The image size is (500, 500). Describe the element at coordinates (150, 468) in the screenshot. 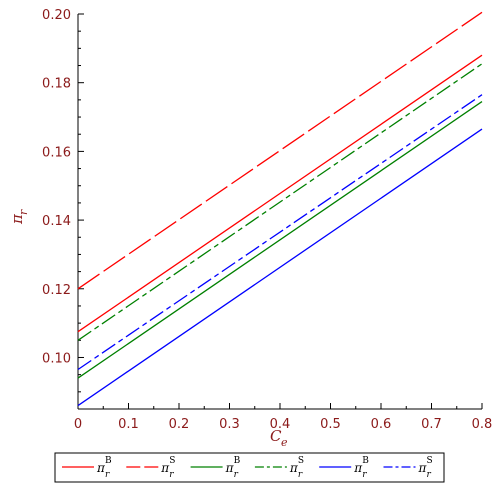

I see `legend-entry-red-dash: π Sr` at that location.